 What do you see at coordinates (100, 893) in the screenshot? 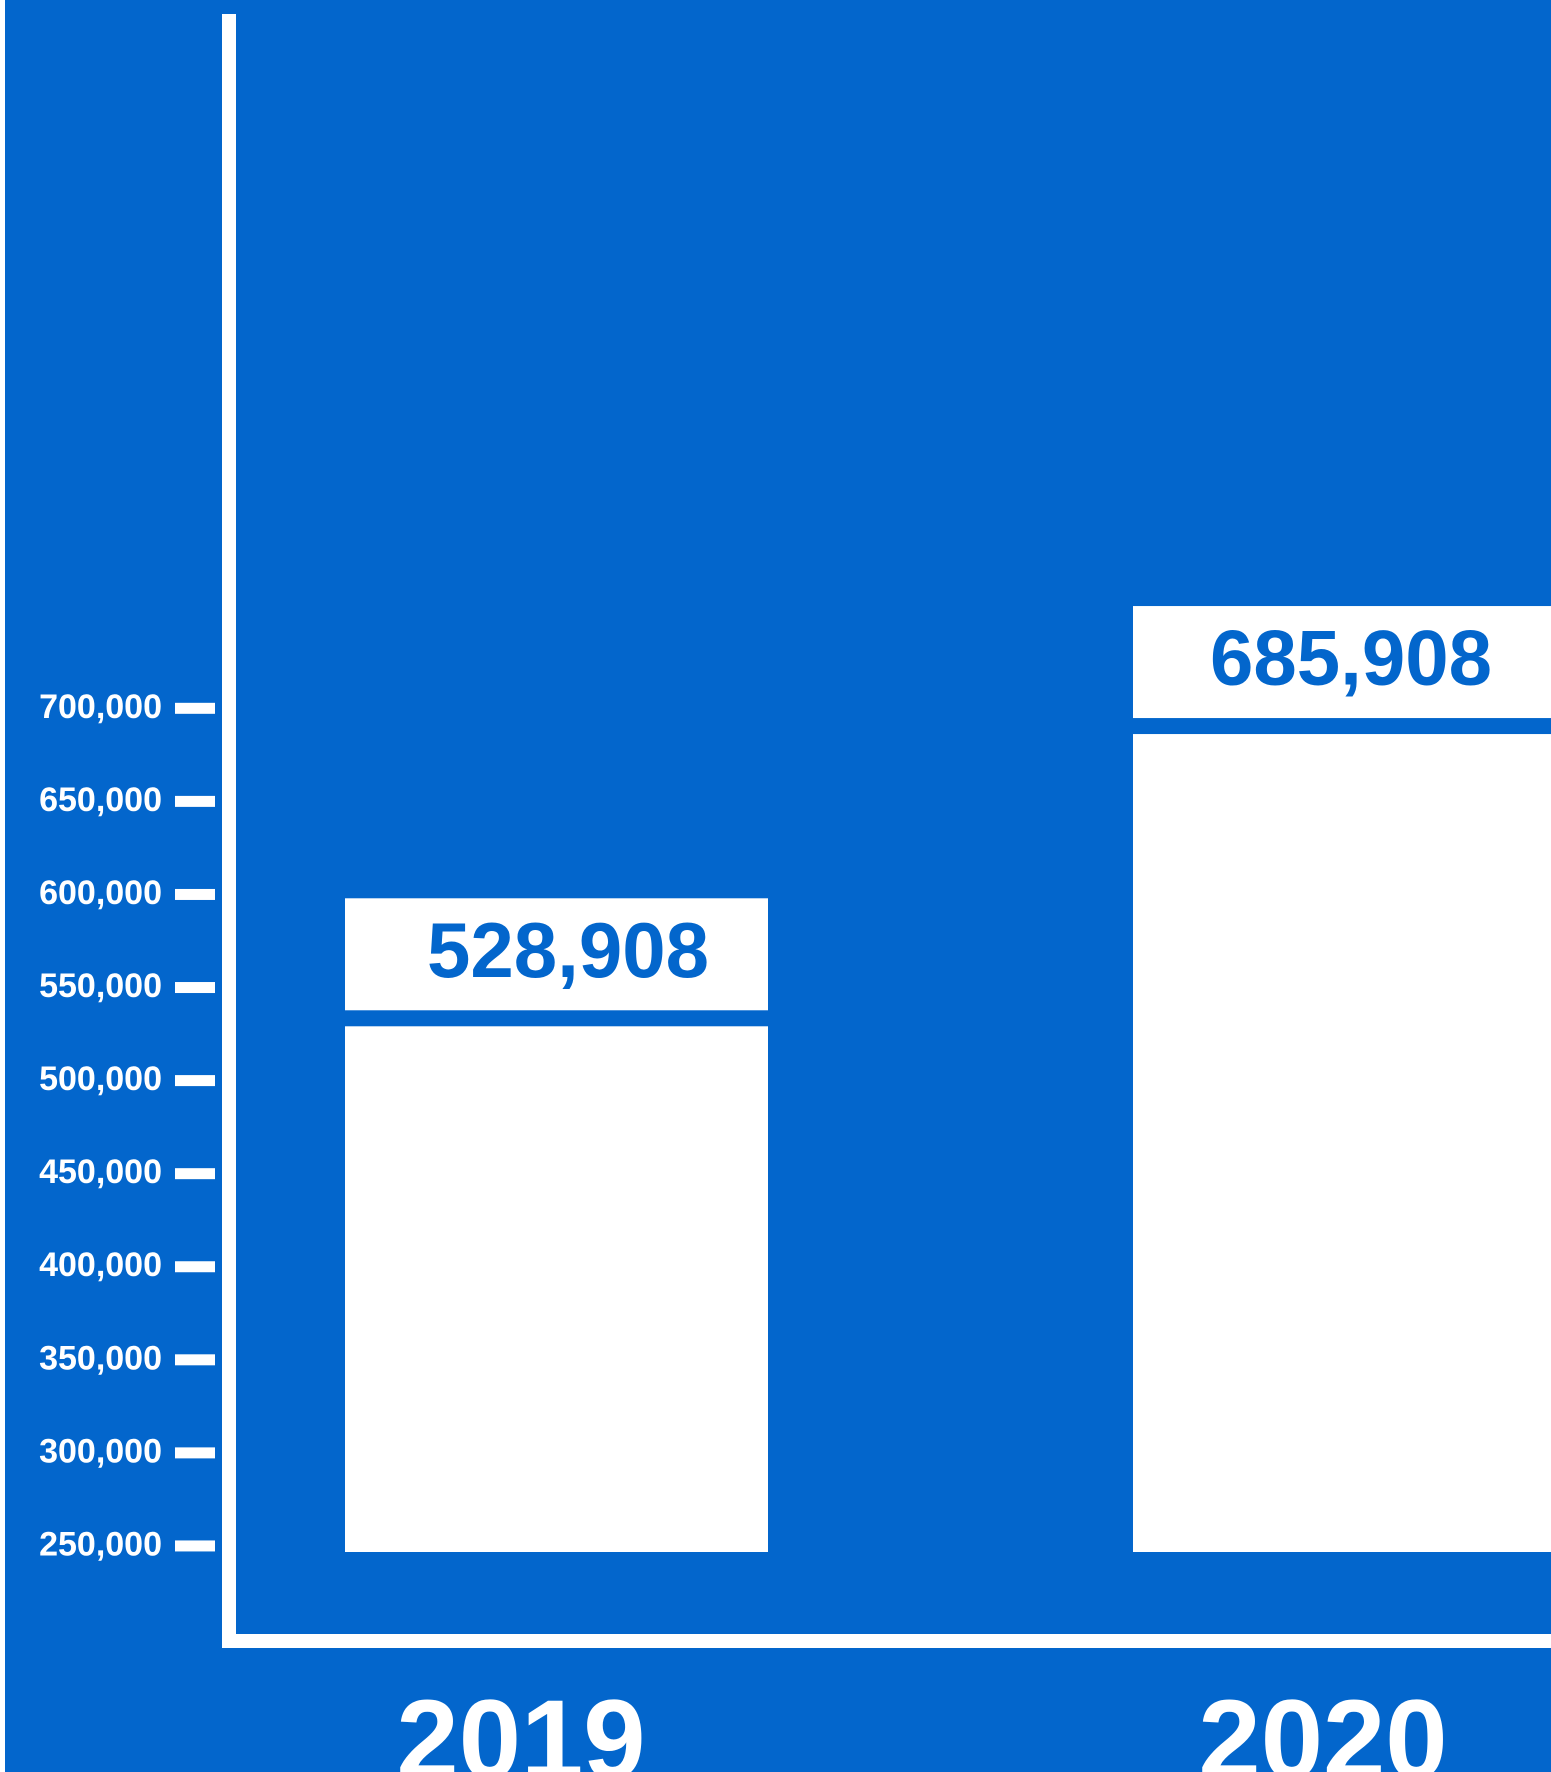
I see `y-tick-label: 600,000` at bounding box center [100, 893].